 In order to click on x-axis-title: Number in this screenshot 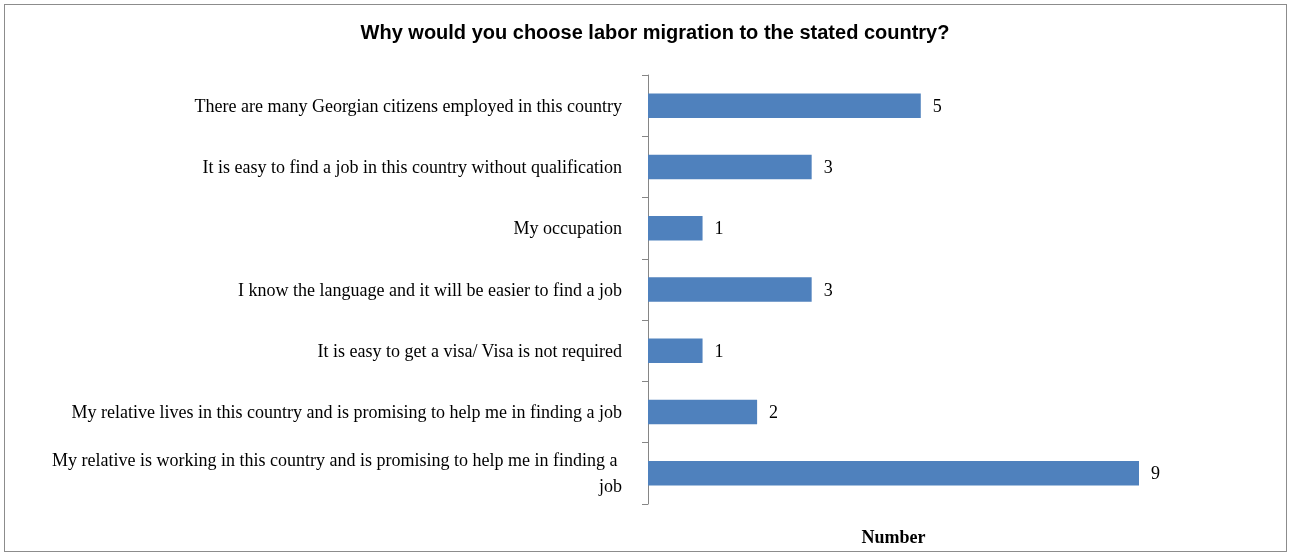, I will do `click(893, 537)`.